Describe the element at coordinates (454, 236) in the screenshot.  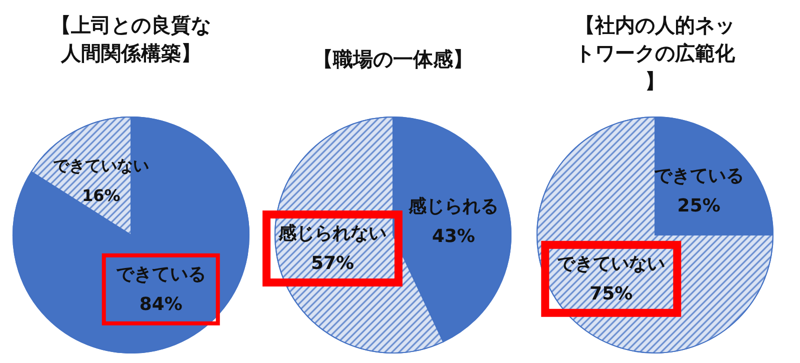
I see `data-label: 43%` at that location.